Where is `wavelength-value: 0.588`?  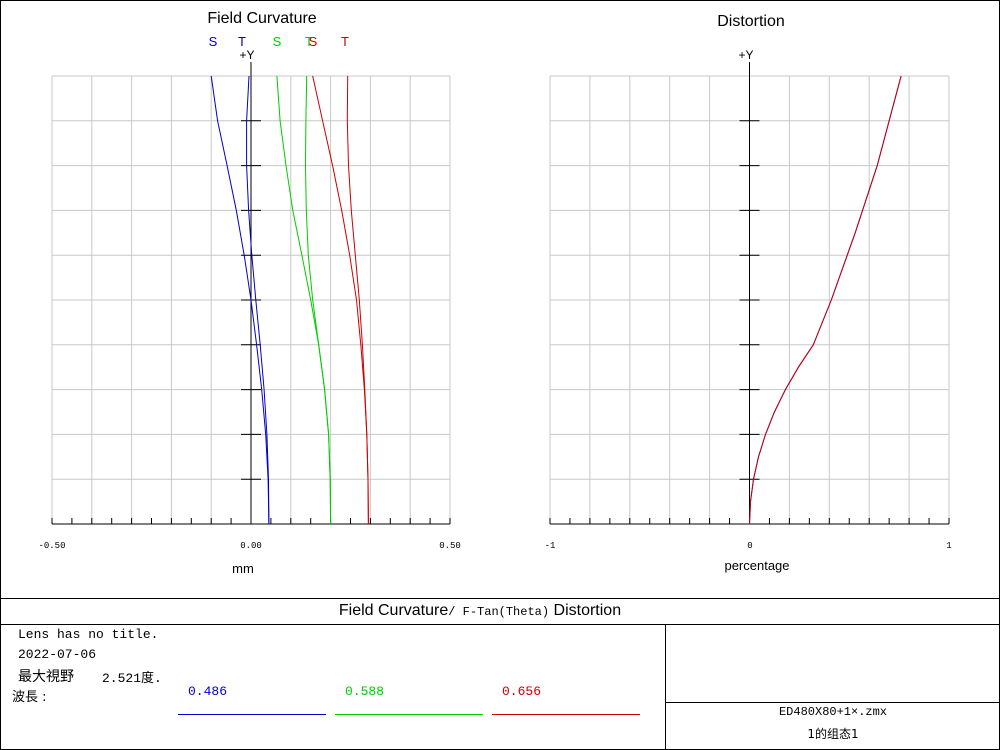 wavelength-value: 0.588 is located at coordinates (365, 691).